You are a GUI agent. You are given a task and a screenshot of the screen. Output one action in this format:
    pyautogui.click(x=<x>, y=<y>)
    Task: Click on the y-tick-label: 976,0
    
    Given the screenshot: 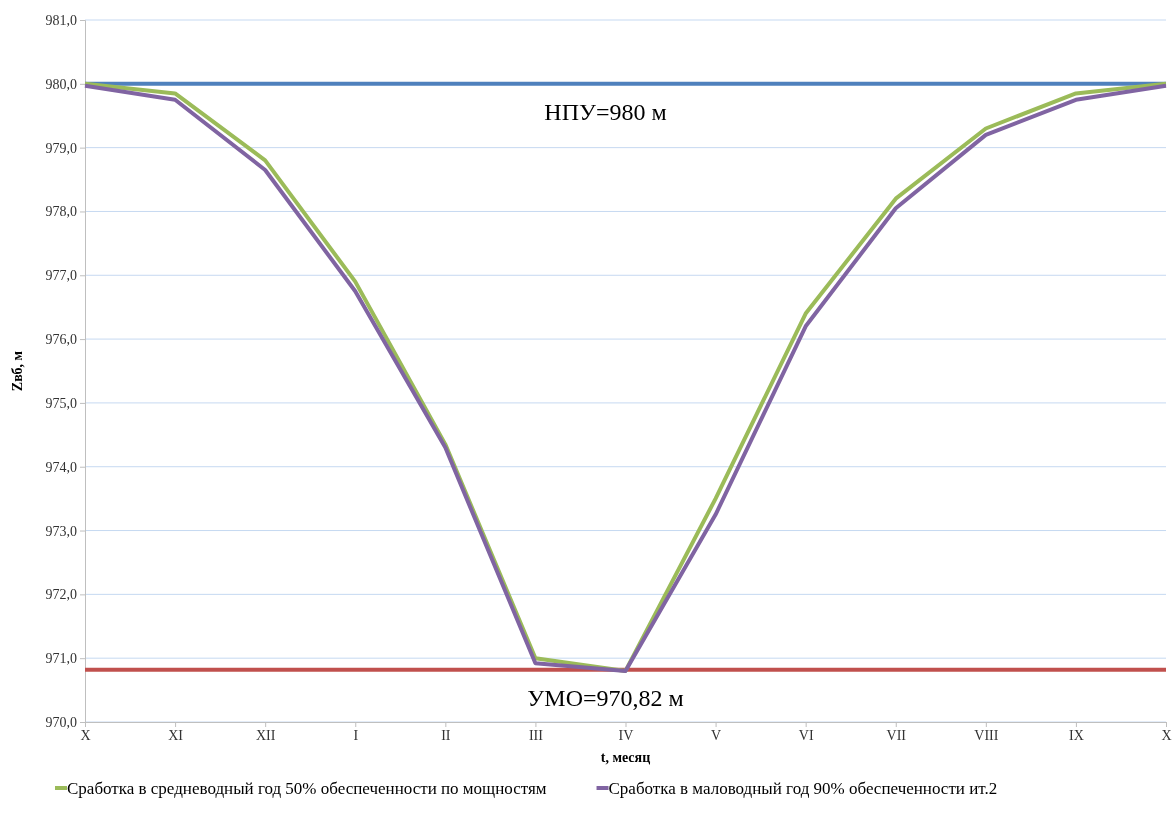 What is the action you would take?
    pyautogui.click(x=61, y=340)
    